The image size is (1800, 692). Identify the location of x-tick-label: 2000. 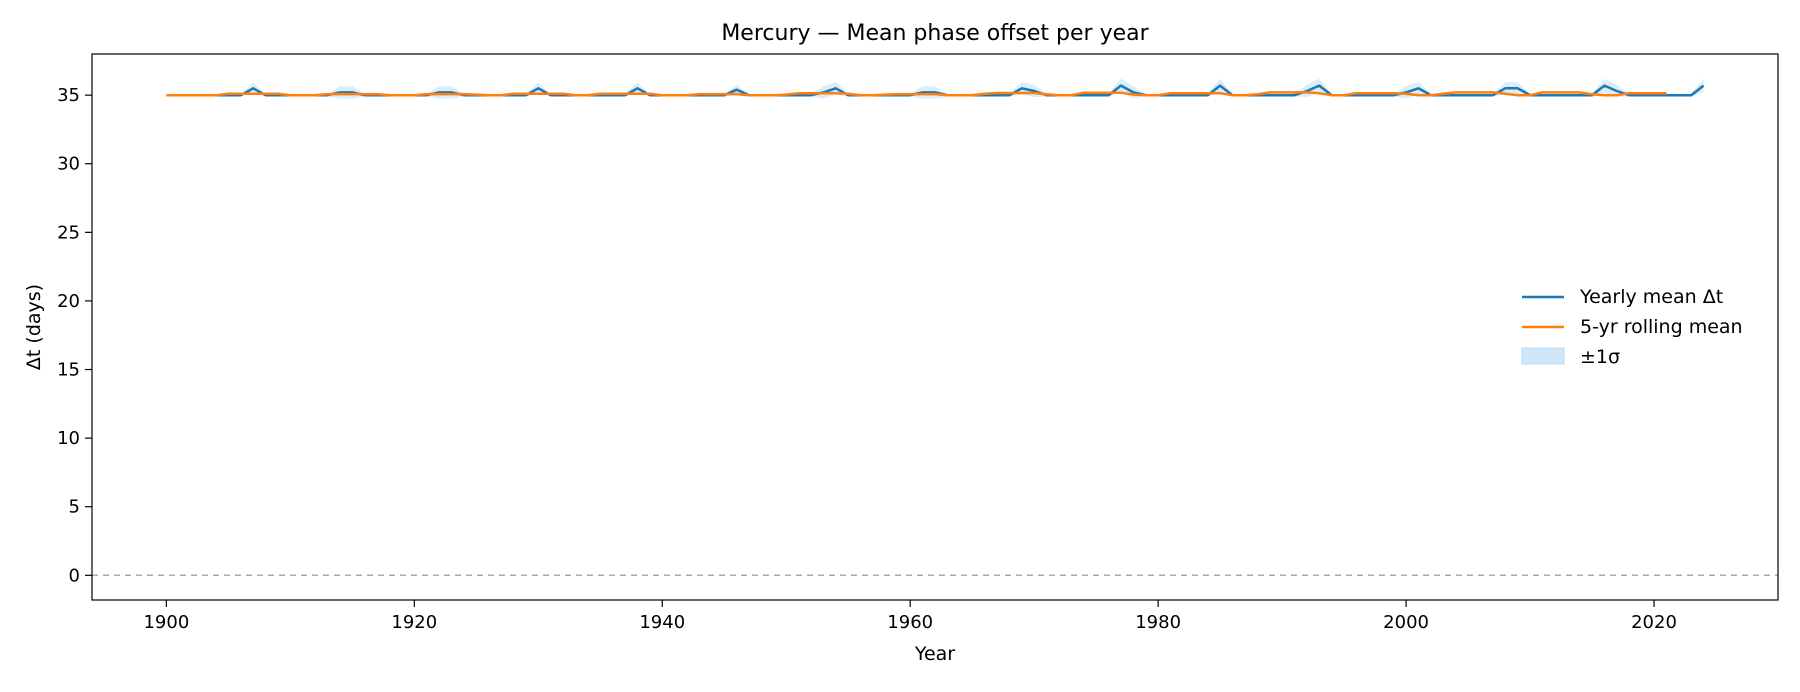
(1406, 622).